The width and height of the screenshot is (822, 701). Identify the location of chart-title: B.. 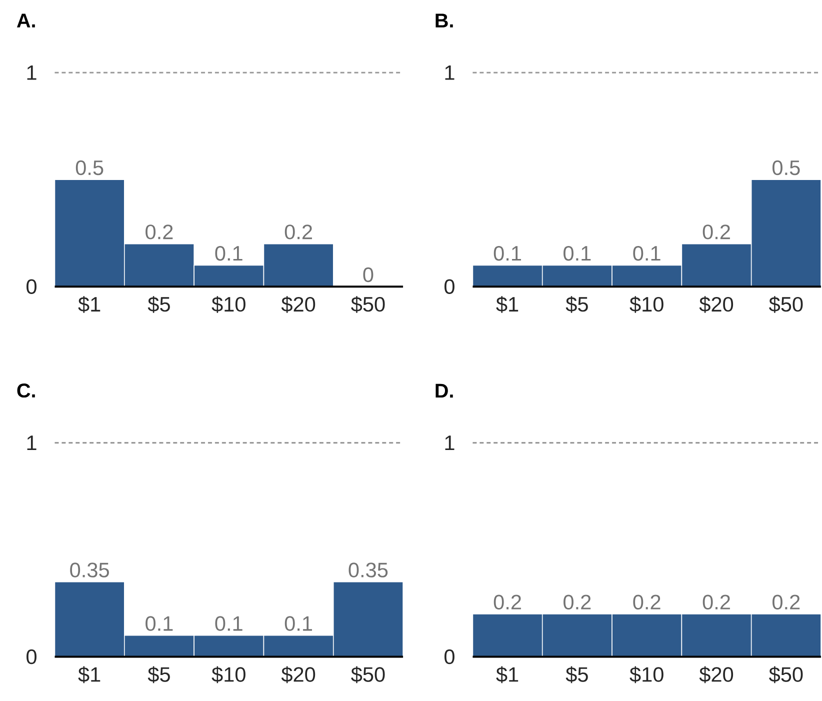
(444, 21).